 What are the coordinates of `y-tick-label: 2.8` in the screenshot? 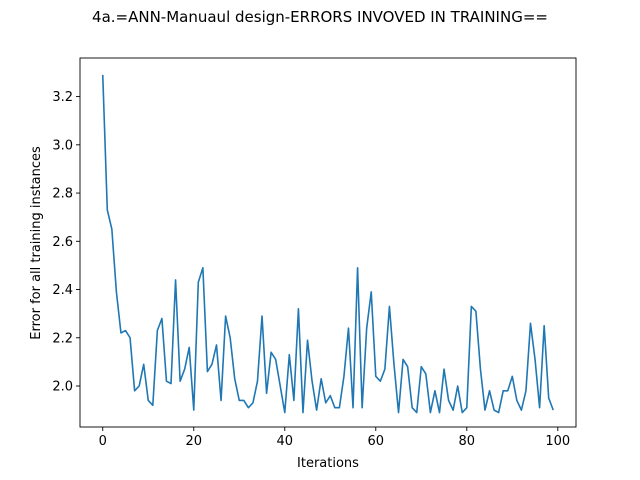 It's located at (62, 194).